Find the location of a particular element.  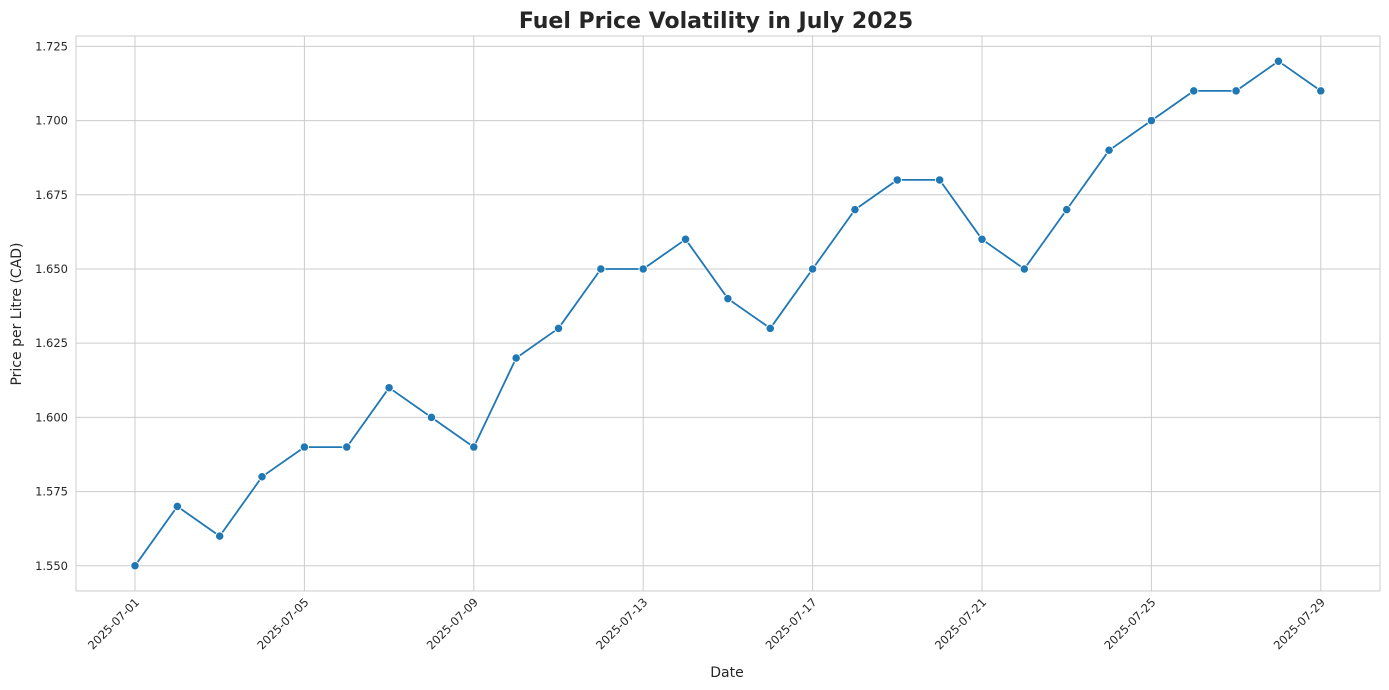

x-tick-label: 2025-07-29 is located at coordinates (1299, 623).